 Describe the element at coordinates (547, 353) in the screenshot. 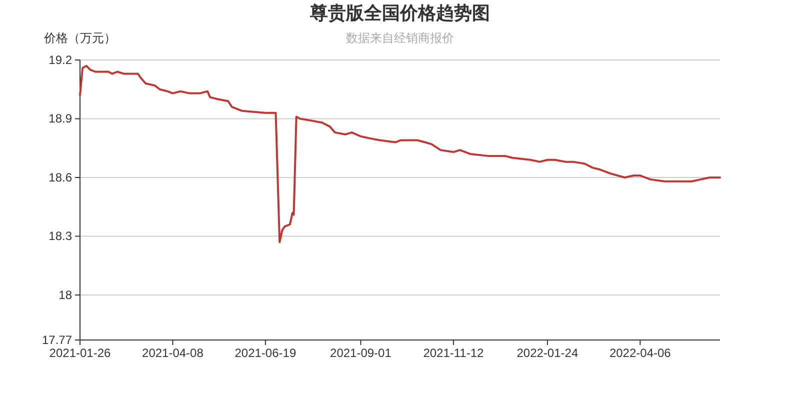

I see `x-tick-label: 2022-01-24` at that location.